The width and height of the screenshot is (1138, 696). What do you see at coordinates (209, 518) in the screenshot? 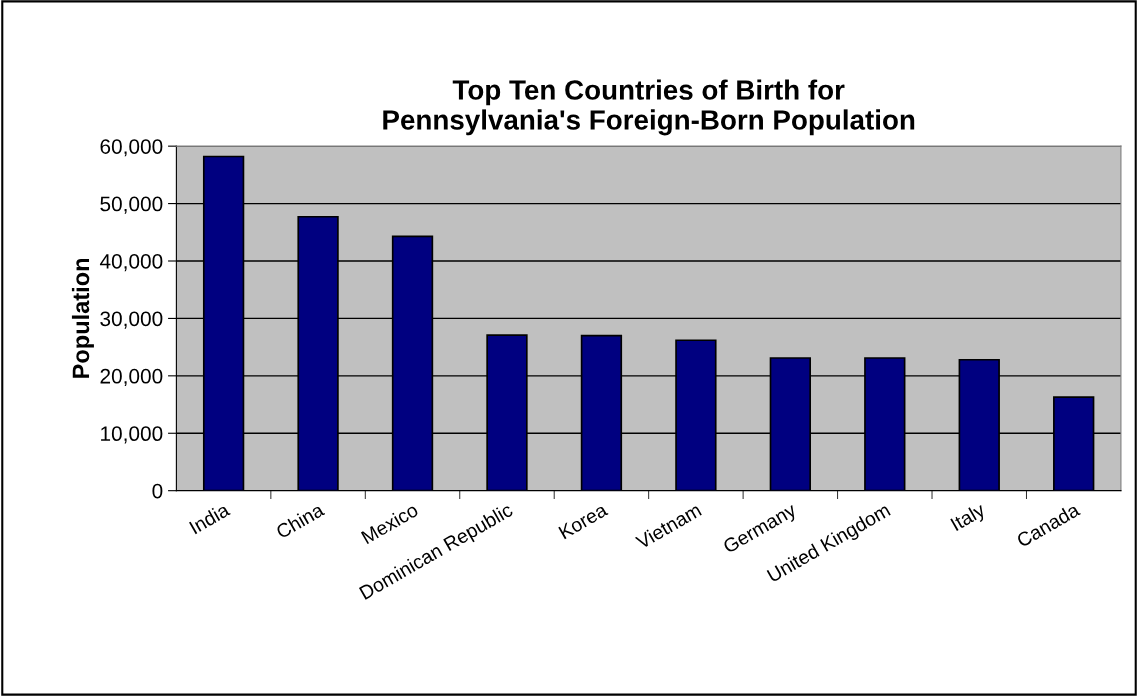
I see `x-tick-label: India` at bounding box center [209, 518].